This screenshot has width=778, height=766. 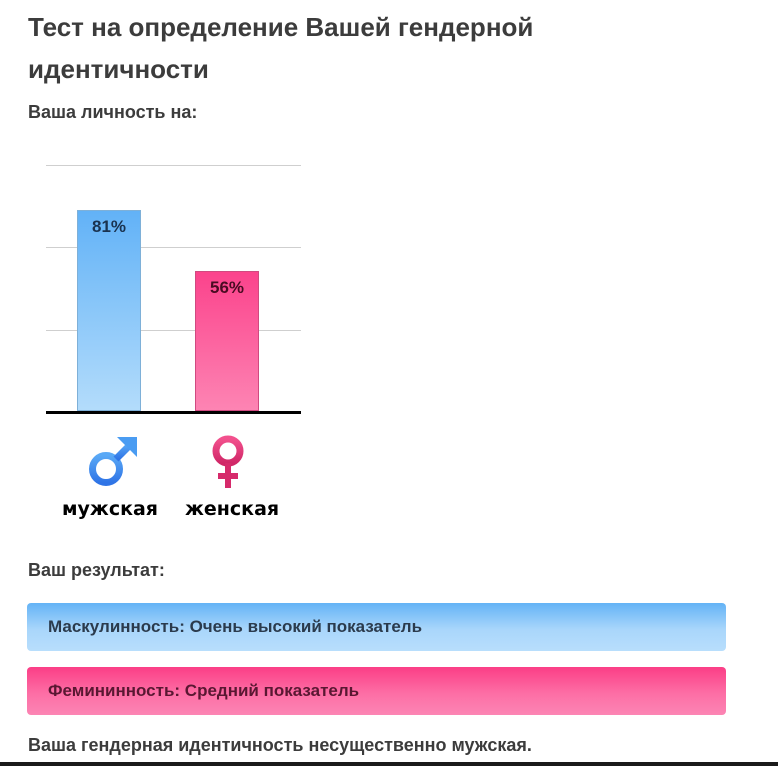 I want to click on chart-heading: Ваша личность на:, so click(x=113, y=112).